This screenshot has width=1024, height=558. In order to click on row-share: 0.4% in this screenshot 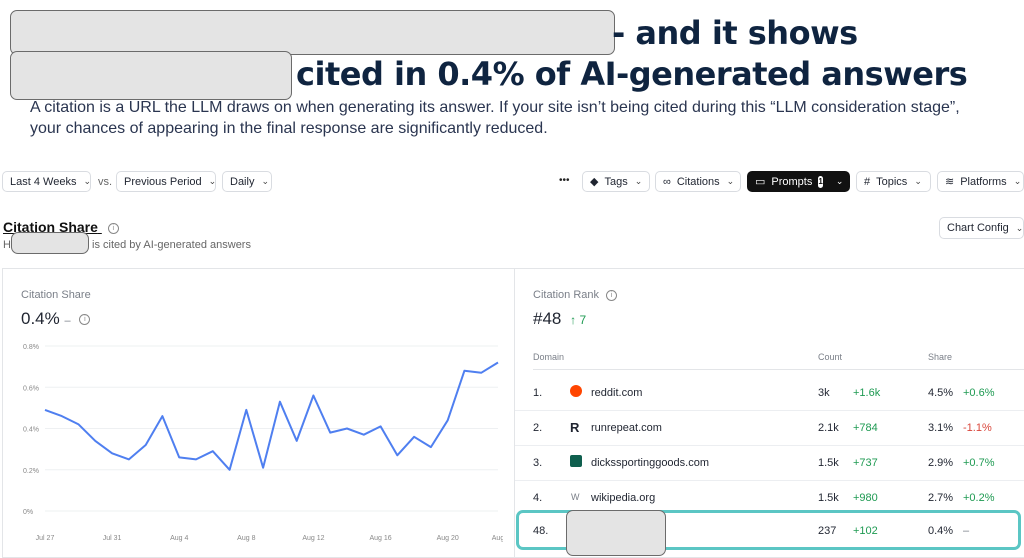, I will do `click(941, 531)`.